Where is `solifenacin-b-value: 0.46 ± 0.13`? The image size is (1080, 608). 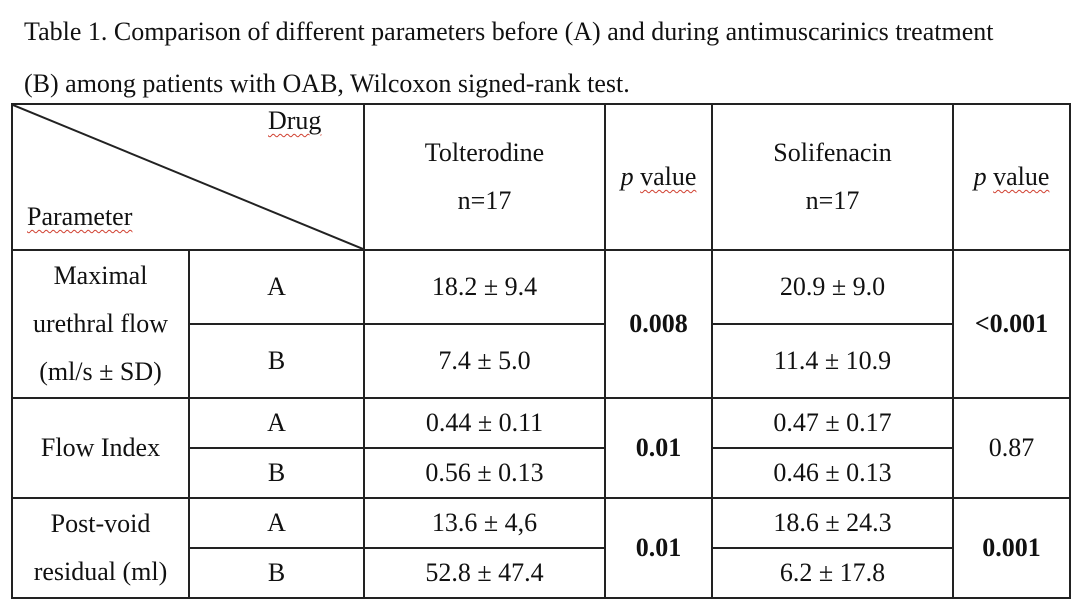 solifenacin-b-value: 0.46 ± 0.13 is located at coordinates (832, 473).